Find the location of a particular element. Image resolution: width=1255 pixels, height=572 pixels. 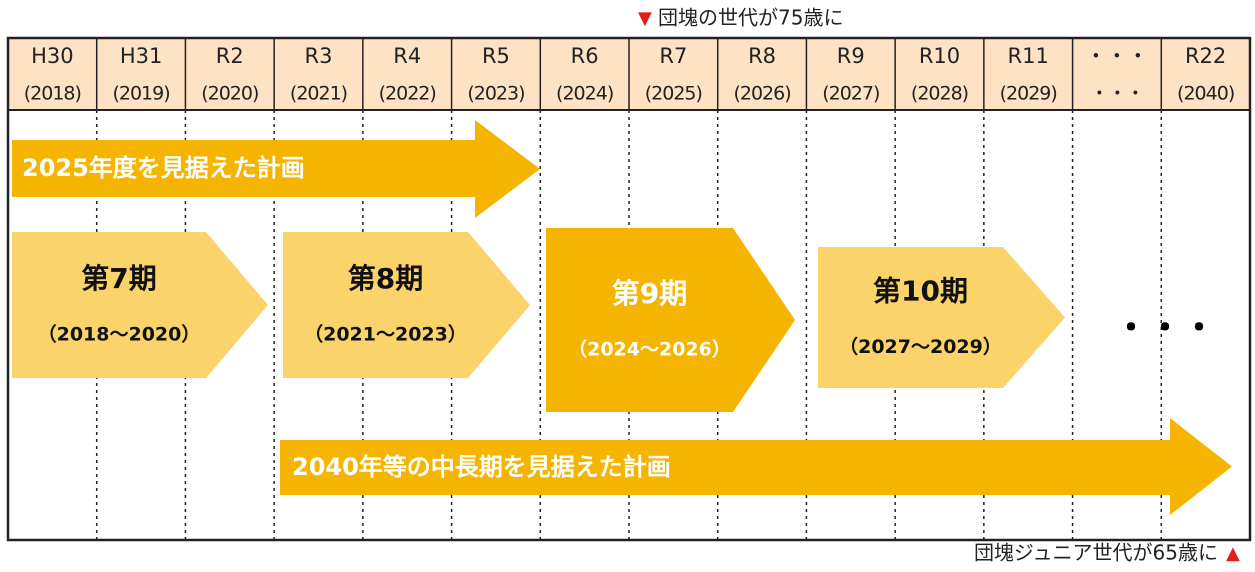

year-label: (2022) is located at coordinates (407, 94).